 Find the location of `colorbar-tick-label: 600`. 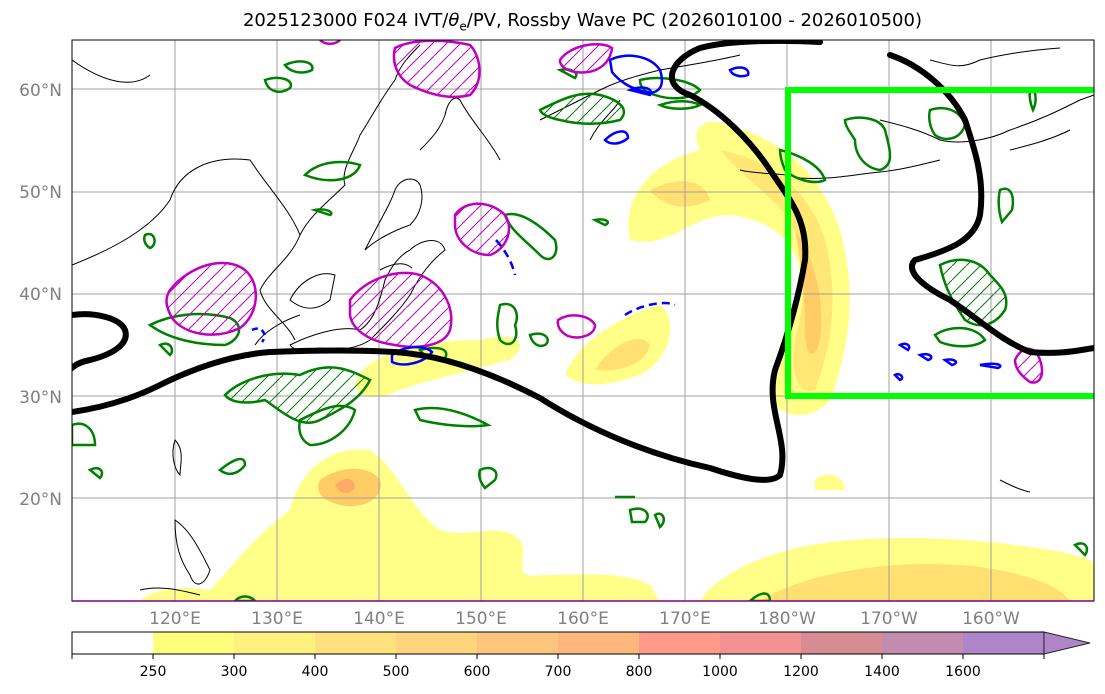

colorbar-tick-label: 600 is located at coordinates (477, 672).